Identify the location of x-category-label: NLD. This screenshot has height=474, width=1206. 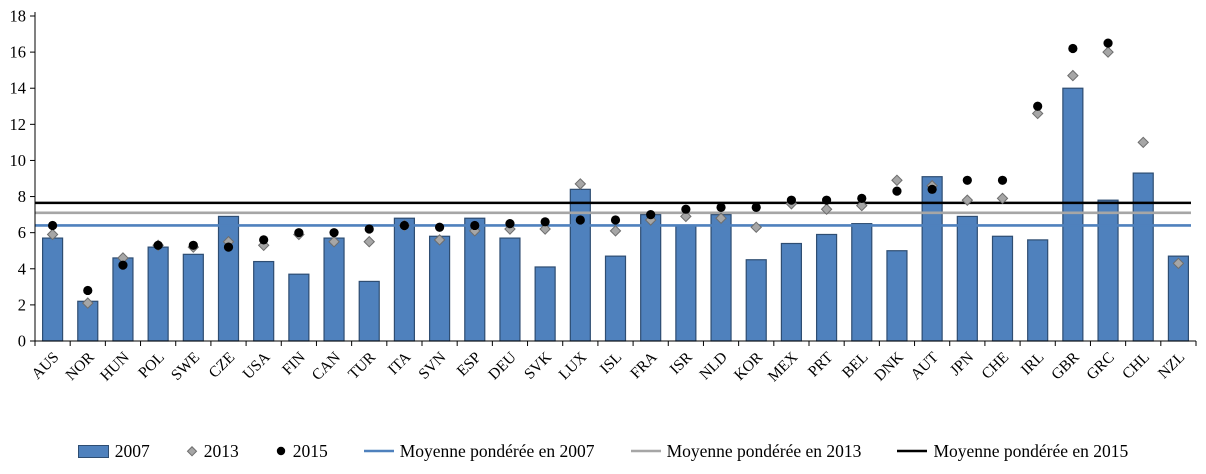
(713, 366).